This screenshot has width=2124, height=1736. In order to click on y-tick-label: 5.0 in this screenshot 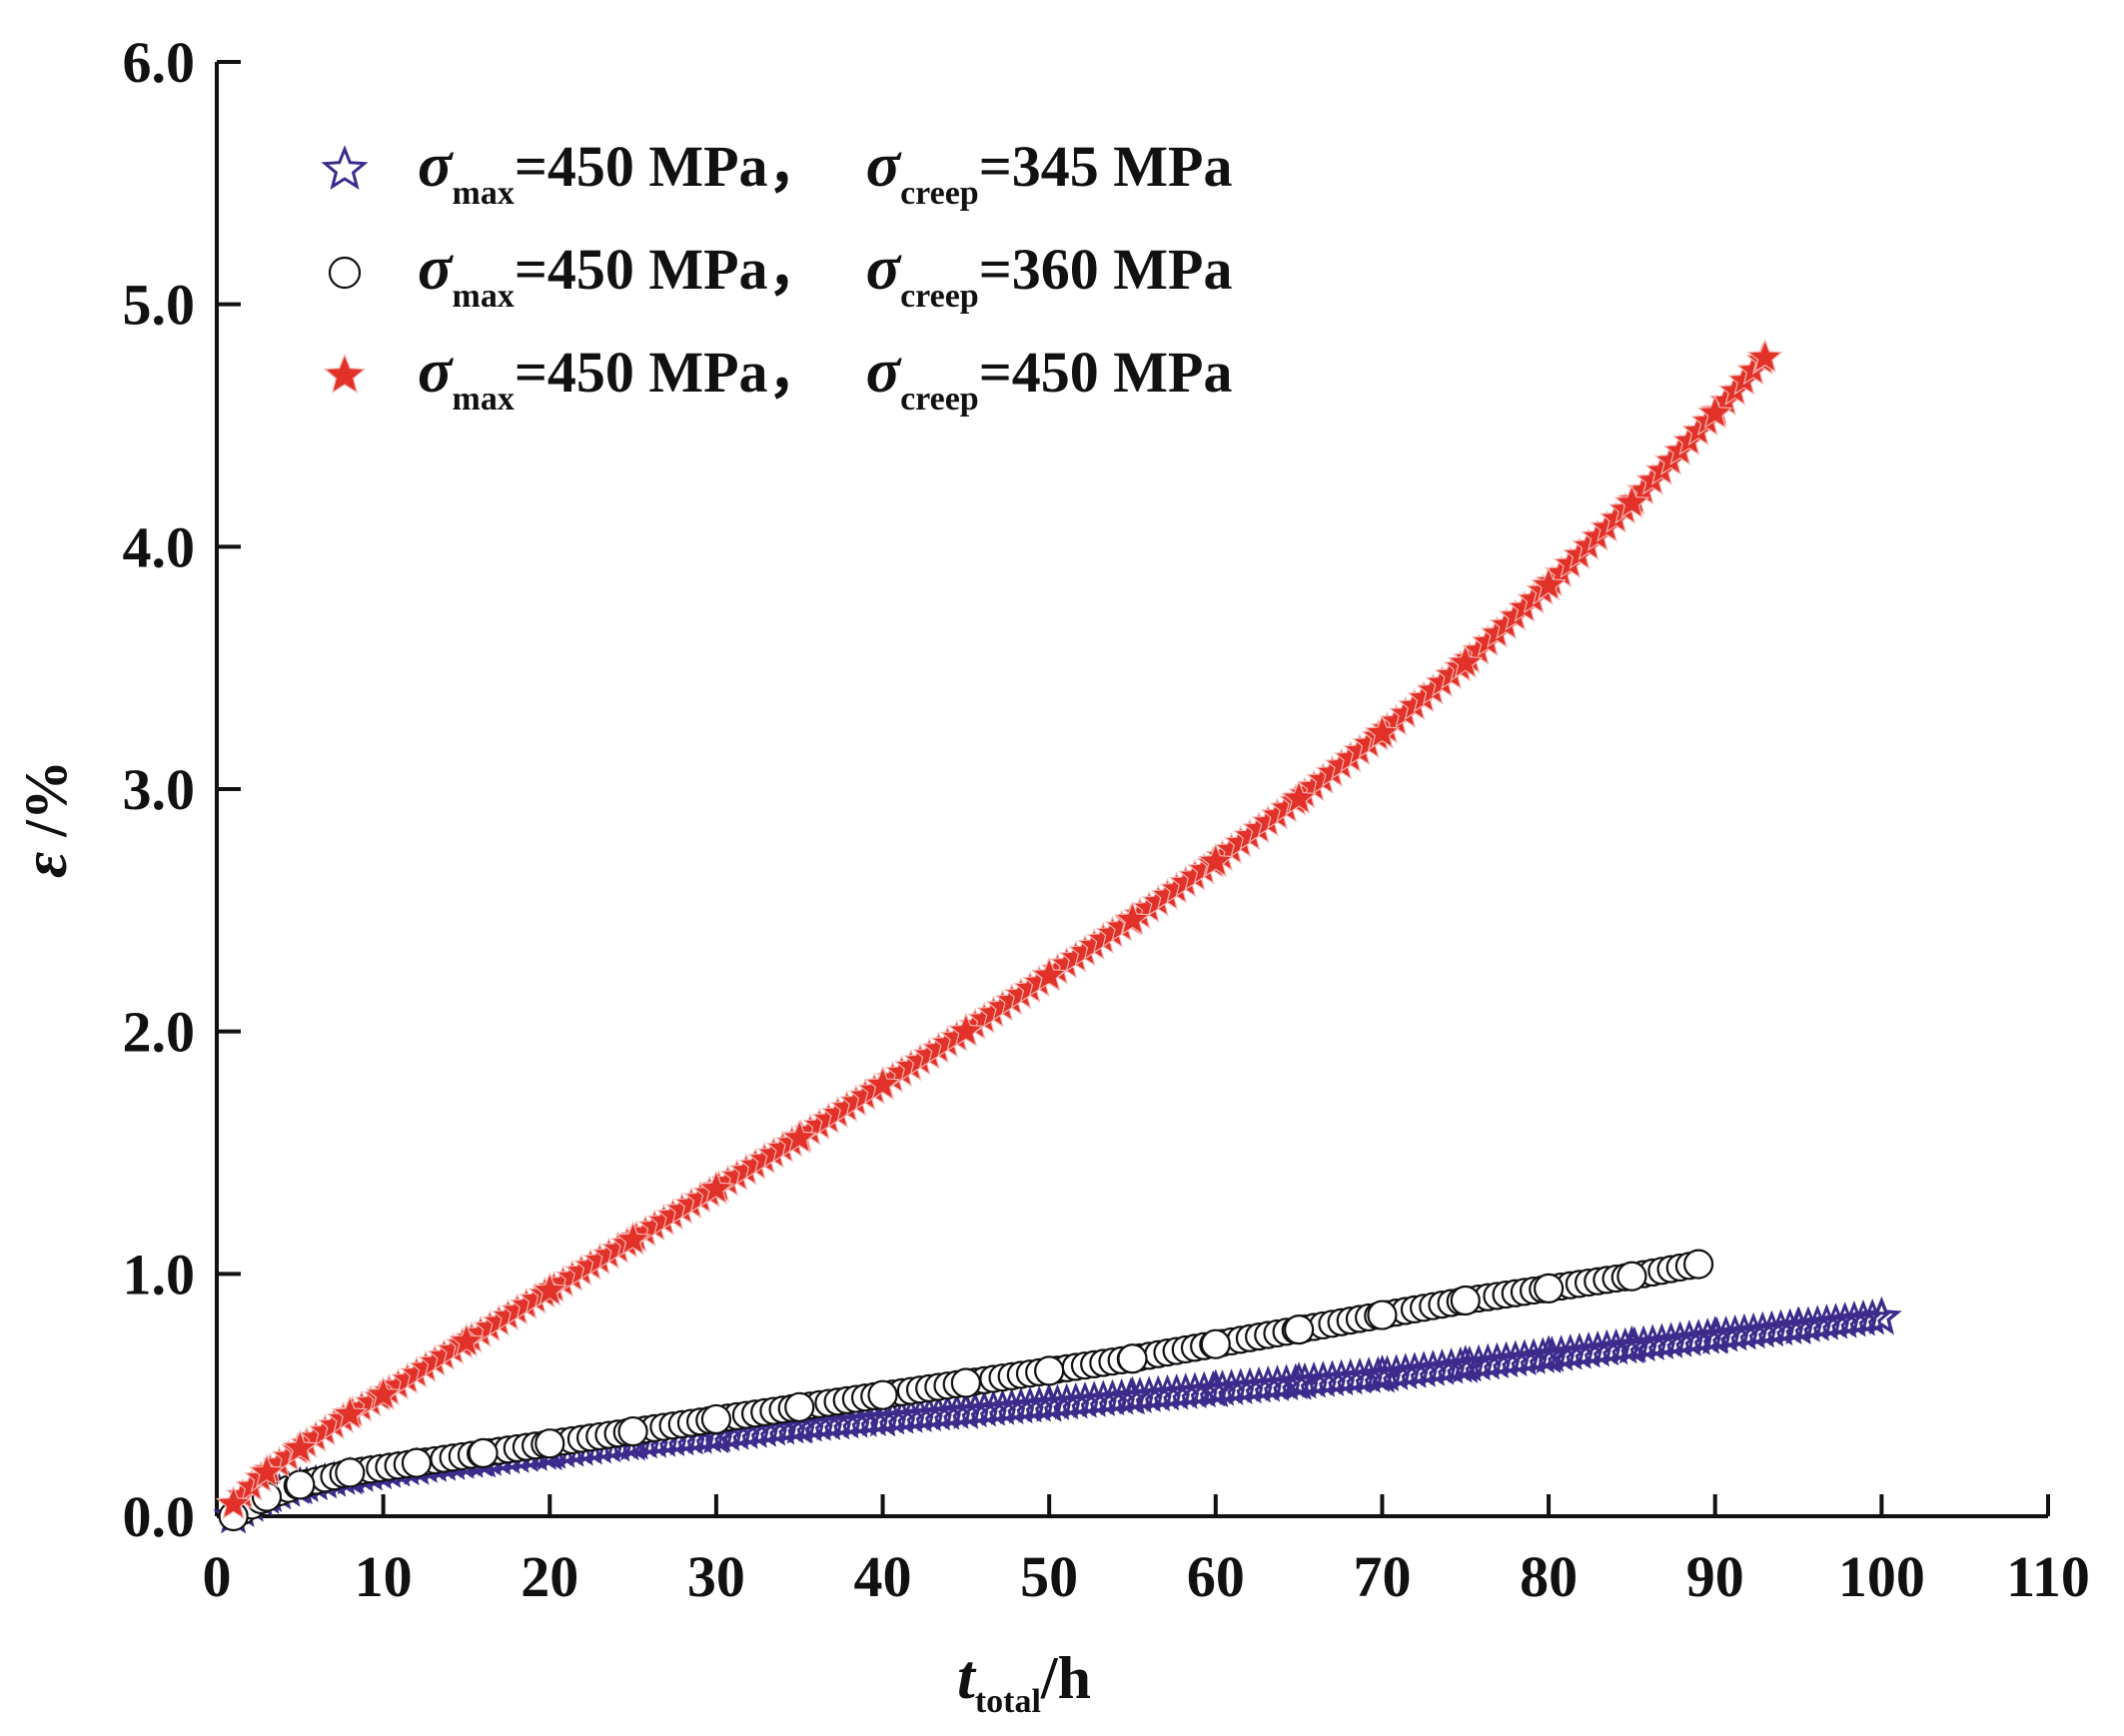, I will do `click(159, 305)`.